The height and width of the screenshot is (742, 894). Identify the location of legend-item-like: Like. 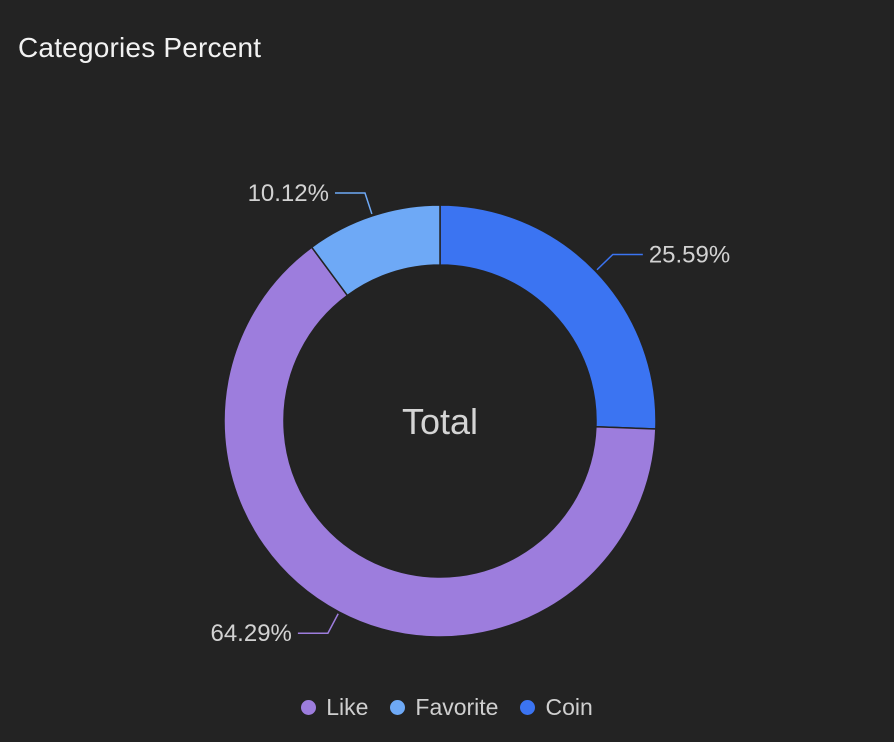
(334, 707).